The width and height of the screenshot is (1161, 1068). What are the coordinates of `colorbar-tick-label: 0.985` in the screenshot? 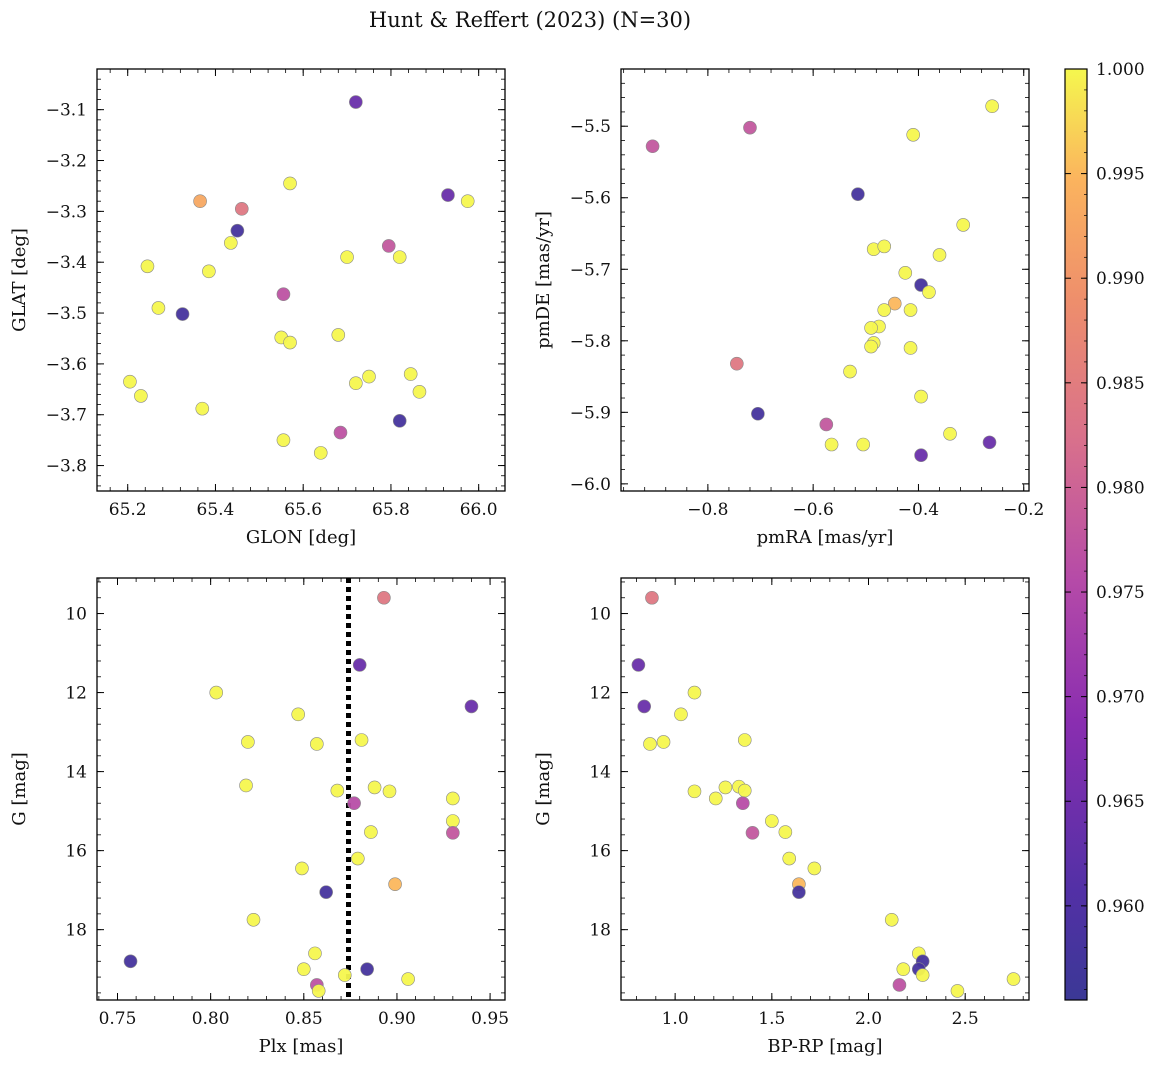 It's located at (1120, 384).